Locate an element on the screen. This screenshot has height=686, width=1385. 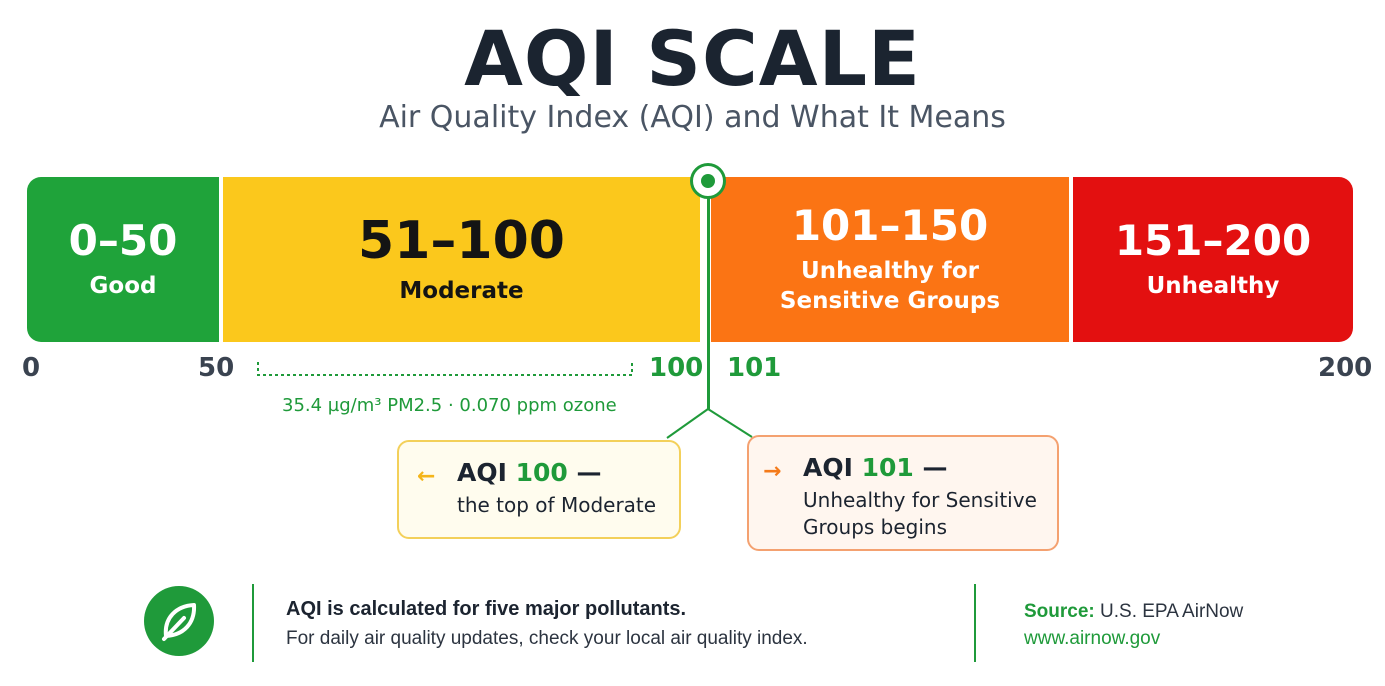
concentration-note: 35.4 µg/m³ PM2.5 · 0.070 ppm ozone is located at coordinates (449, 405).